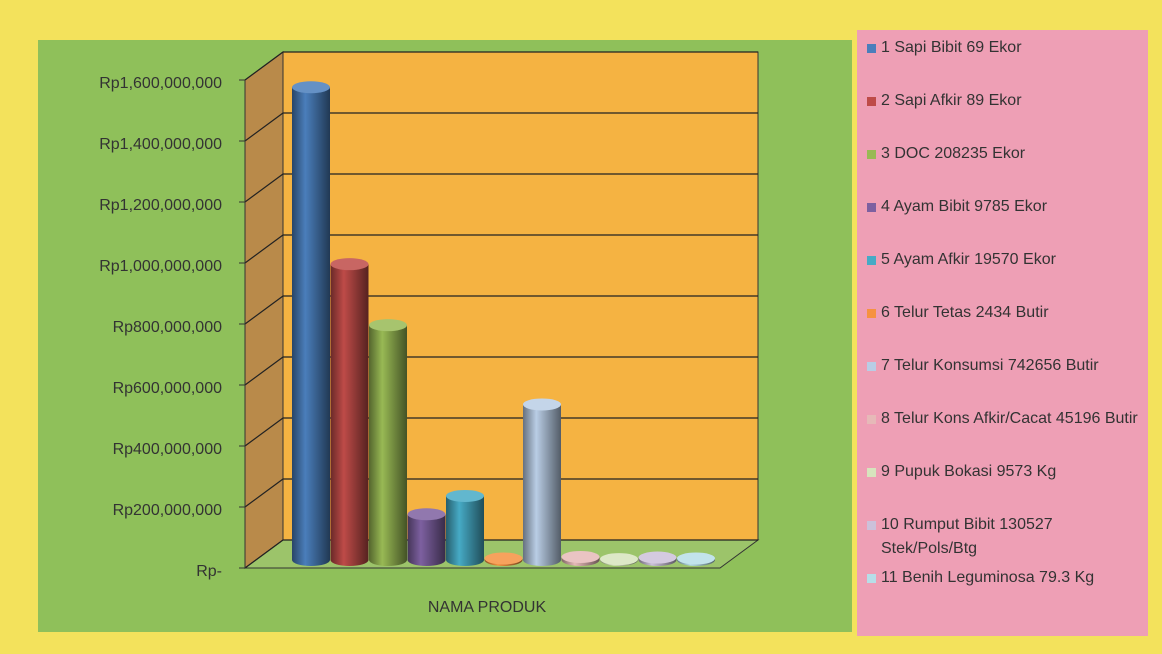 This screenshot has height=654, width=1162. I want to click on legend-label: 9 Pupuk Bokasi 9573 Kg, so click(969, 471).